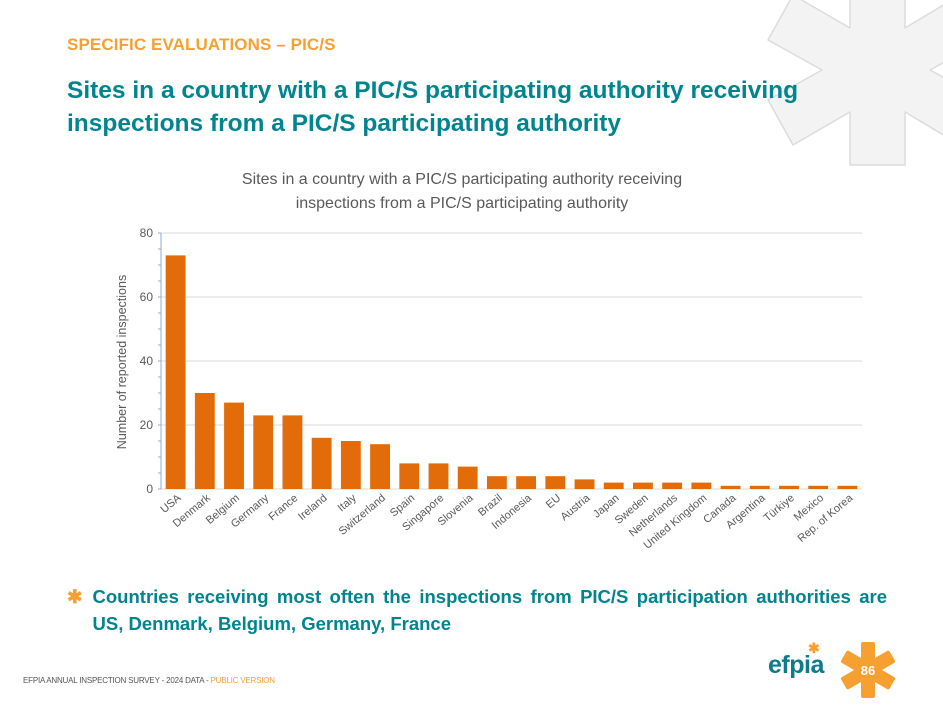 The height and width of the screenshot is (706, 943). Describe the element at coordinates (438, 476) in the screenshot. I see `bar-singapore` at that location.